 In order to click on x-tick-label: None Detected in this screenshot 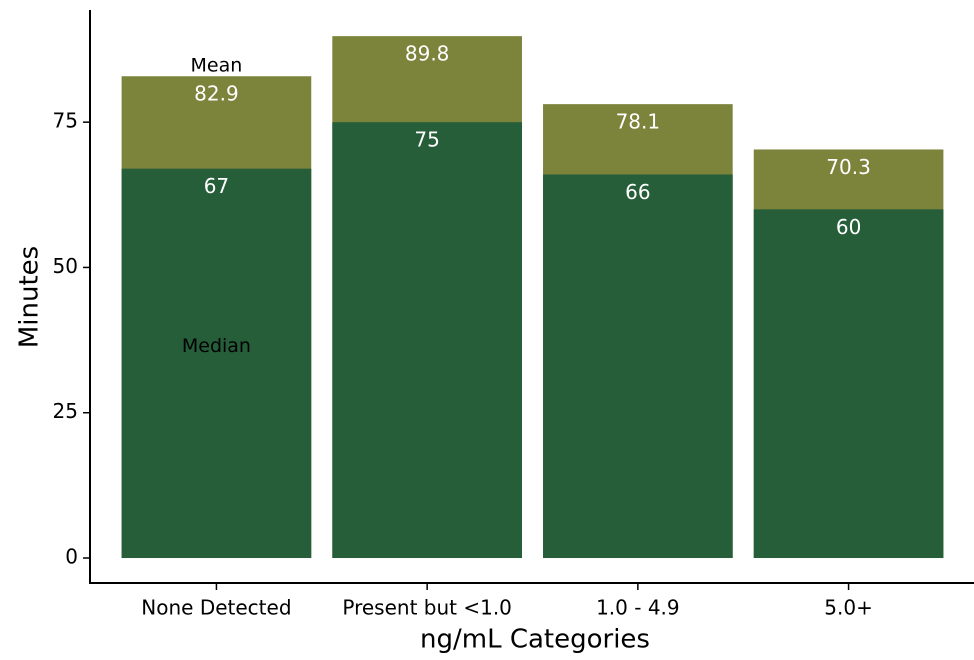, I will do `click(216, 608)`.